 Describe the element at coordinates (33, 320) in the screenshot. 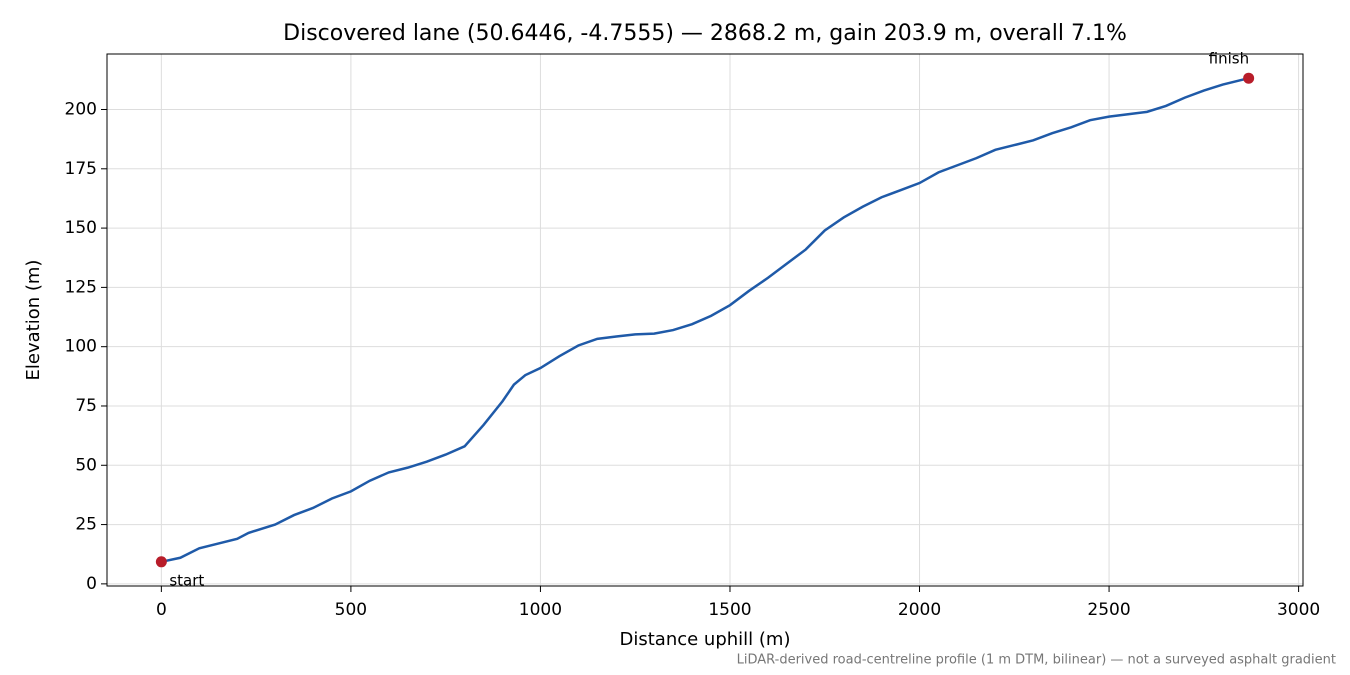

I see `y-axis-label: Elevation (m)` at that location.